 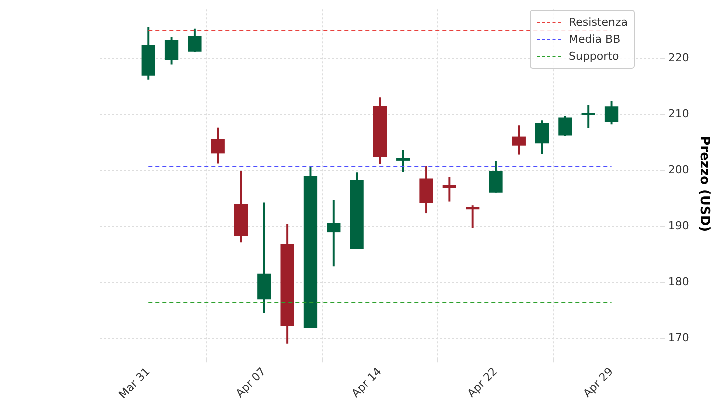 What do you see at coordinates (679, 225) in the screenshot?
I see `y-tick-label: 190` at bounding box center [679, 225].